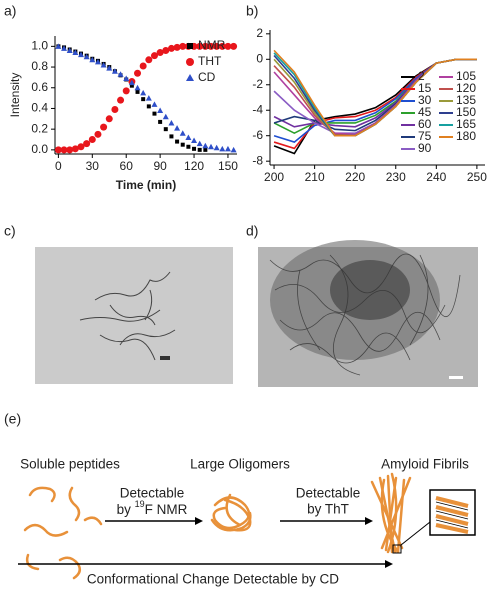 This screenshot has width=491, height=599. Describe the element at coordinates (425, 124) in the screenshot. I see `legend-label: 60` at that location.